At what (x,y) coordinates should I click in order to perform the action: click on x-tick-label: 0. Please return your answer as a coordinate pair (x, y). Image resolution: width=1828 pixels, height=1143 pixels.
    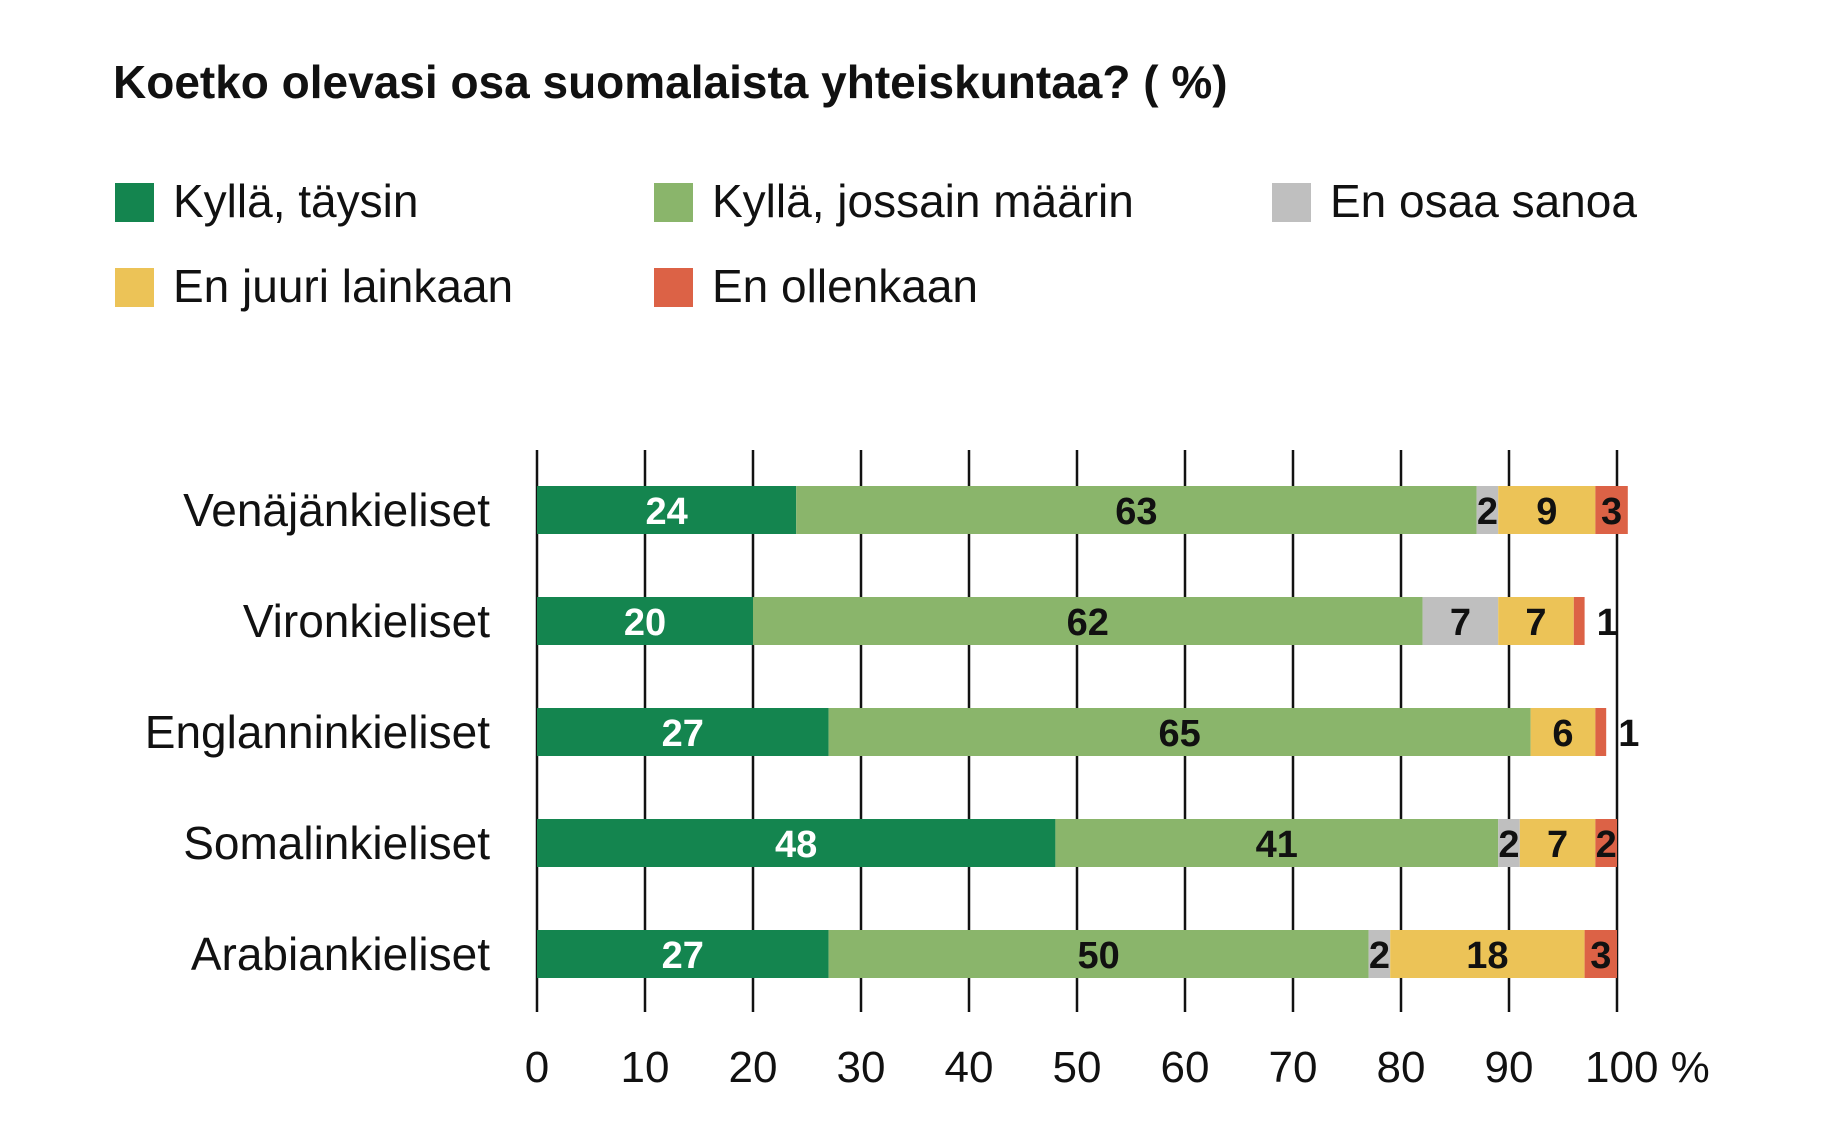
    Looking at the image, I should click on (537, 1067).